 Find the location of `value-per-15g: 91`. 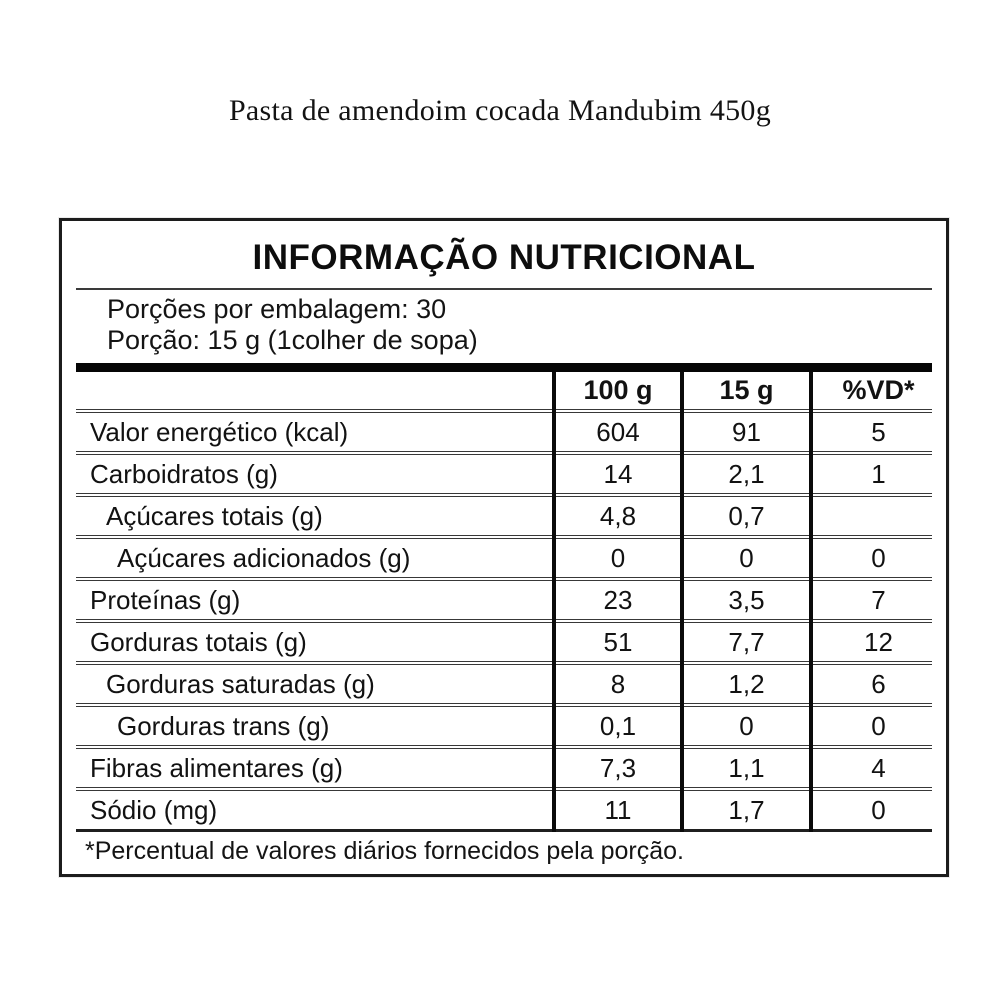

value-per-15g: 91 is located at coordinates (746, 431).